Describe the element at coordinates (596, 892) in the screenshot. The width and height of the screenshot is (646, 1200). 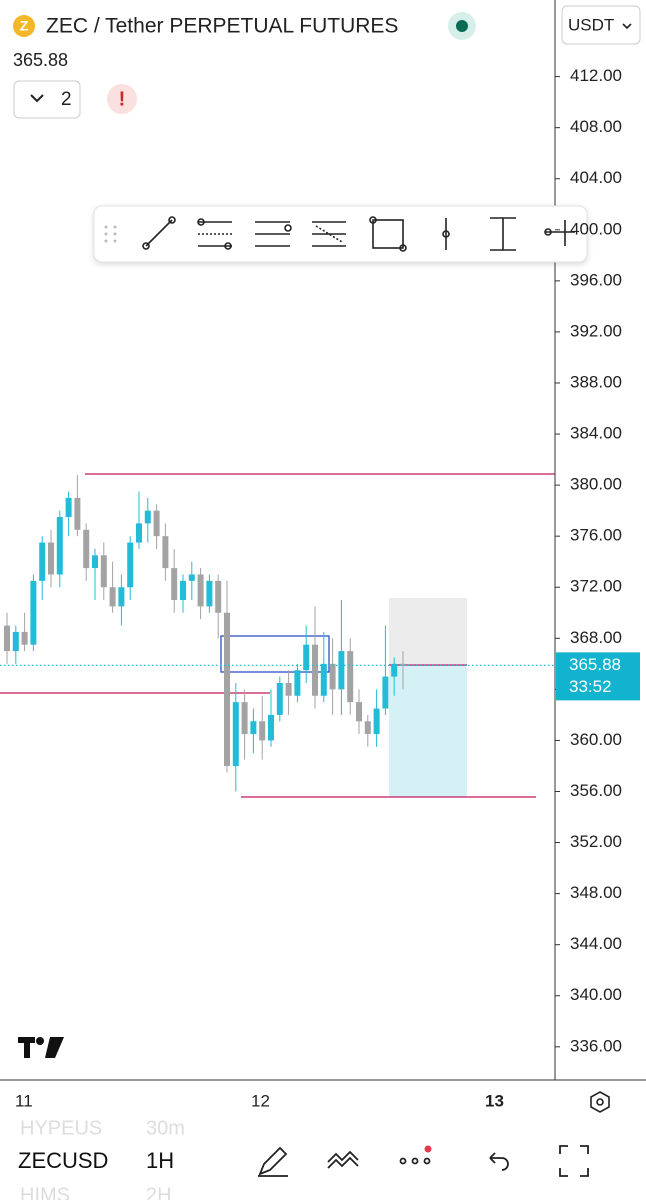
I see `y-tick-label: 348.00` at that location.